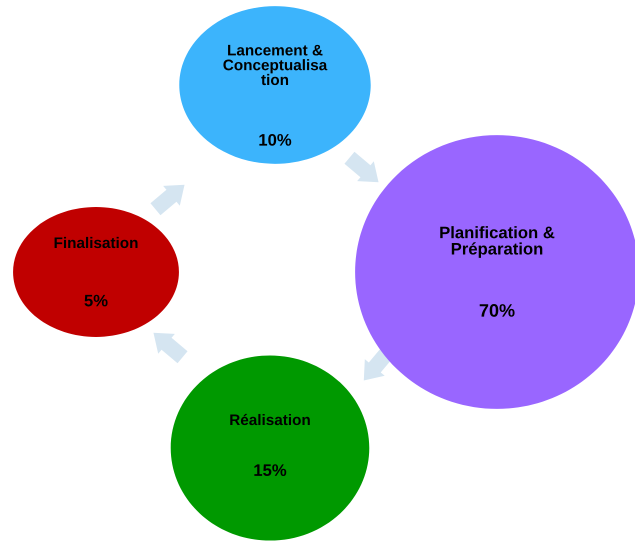  What do you see at coordinates (497, 310) in the screenshot?
I see `data-label: 70%` at bounding box center [497, 310].